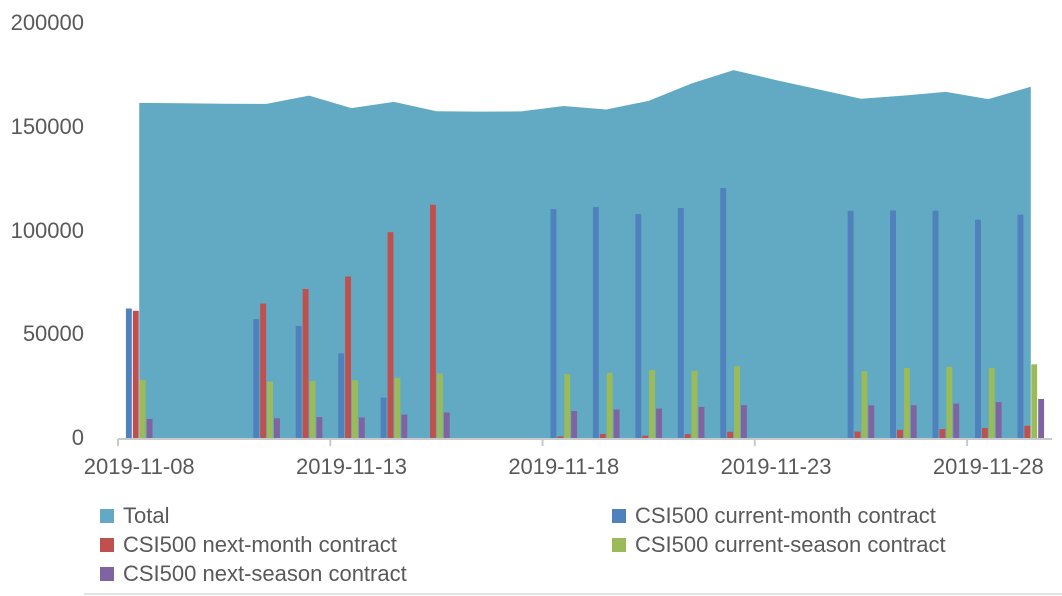 Image resolution: width=1062 pixels, height=596 pixels. What do you see at coordinates (351, 466) in the screenshot?
I see `x-tick-label: 2019-11-13` at bounding box center [351, 466].